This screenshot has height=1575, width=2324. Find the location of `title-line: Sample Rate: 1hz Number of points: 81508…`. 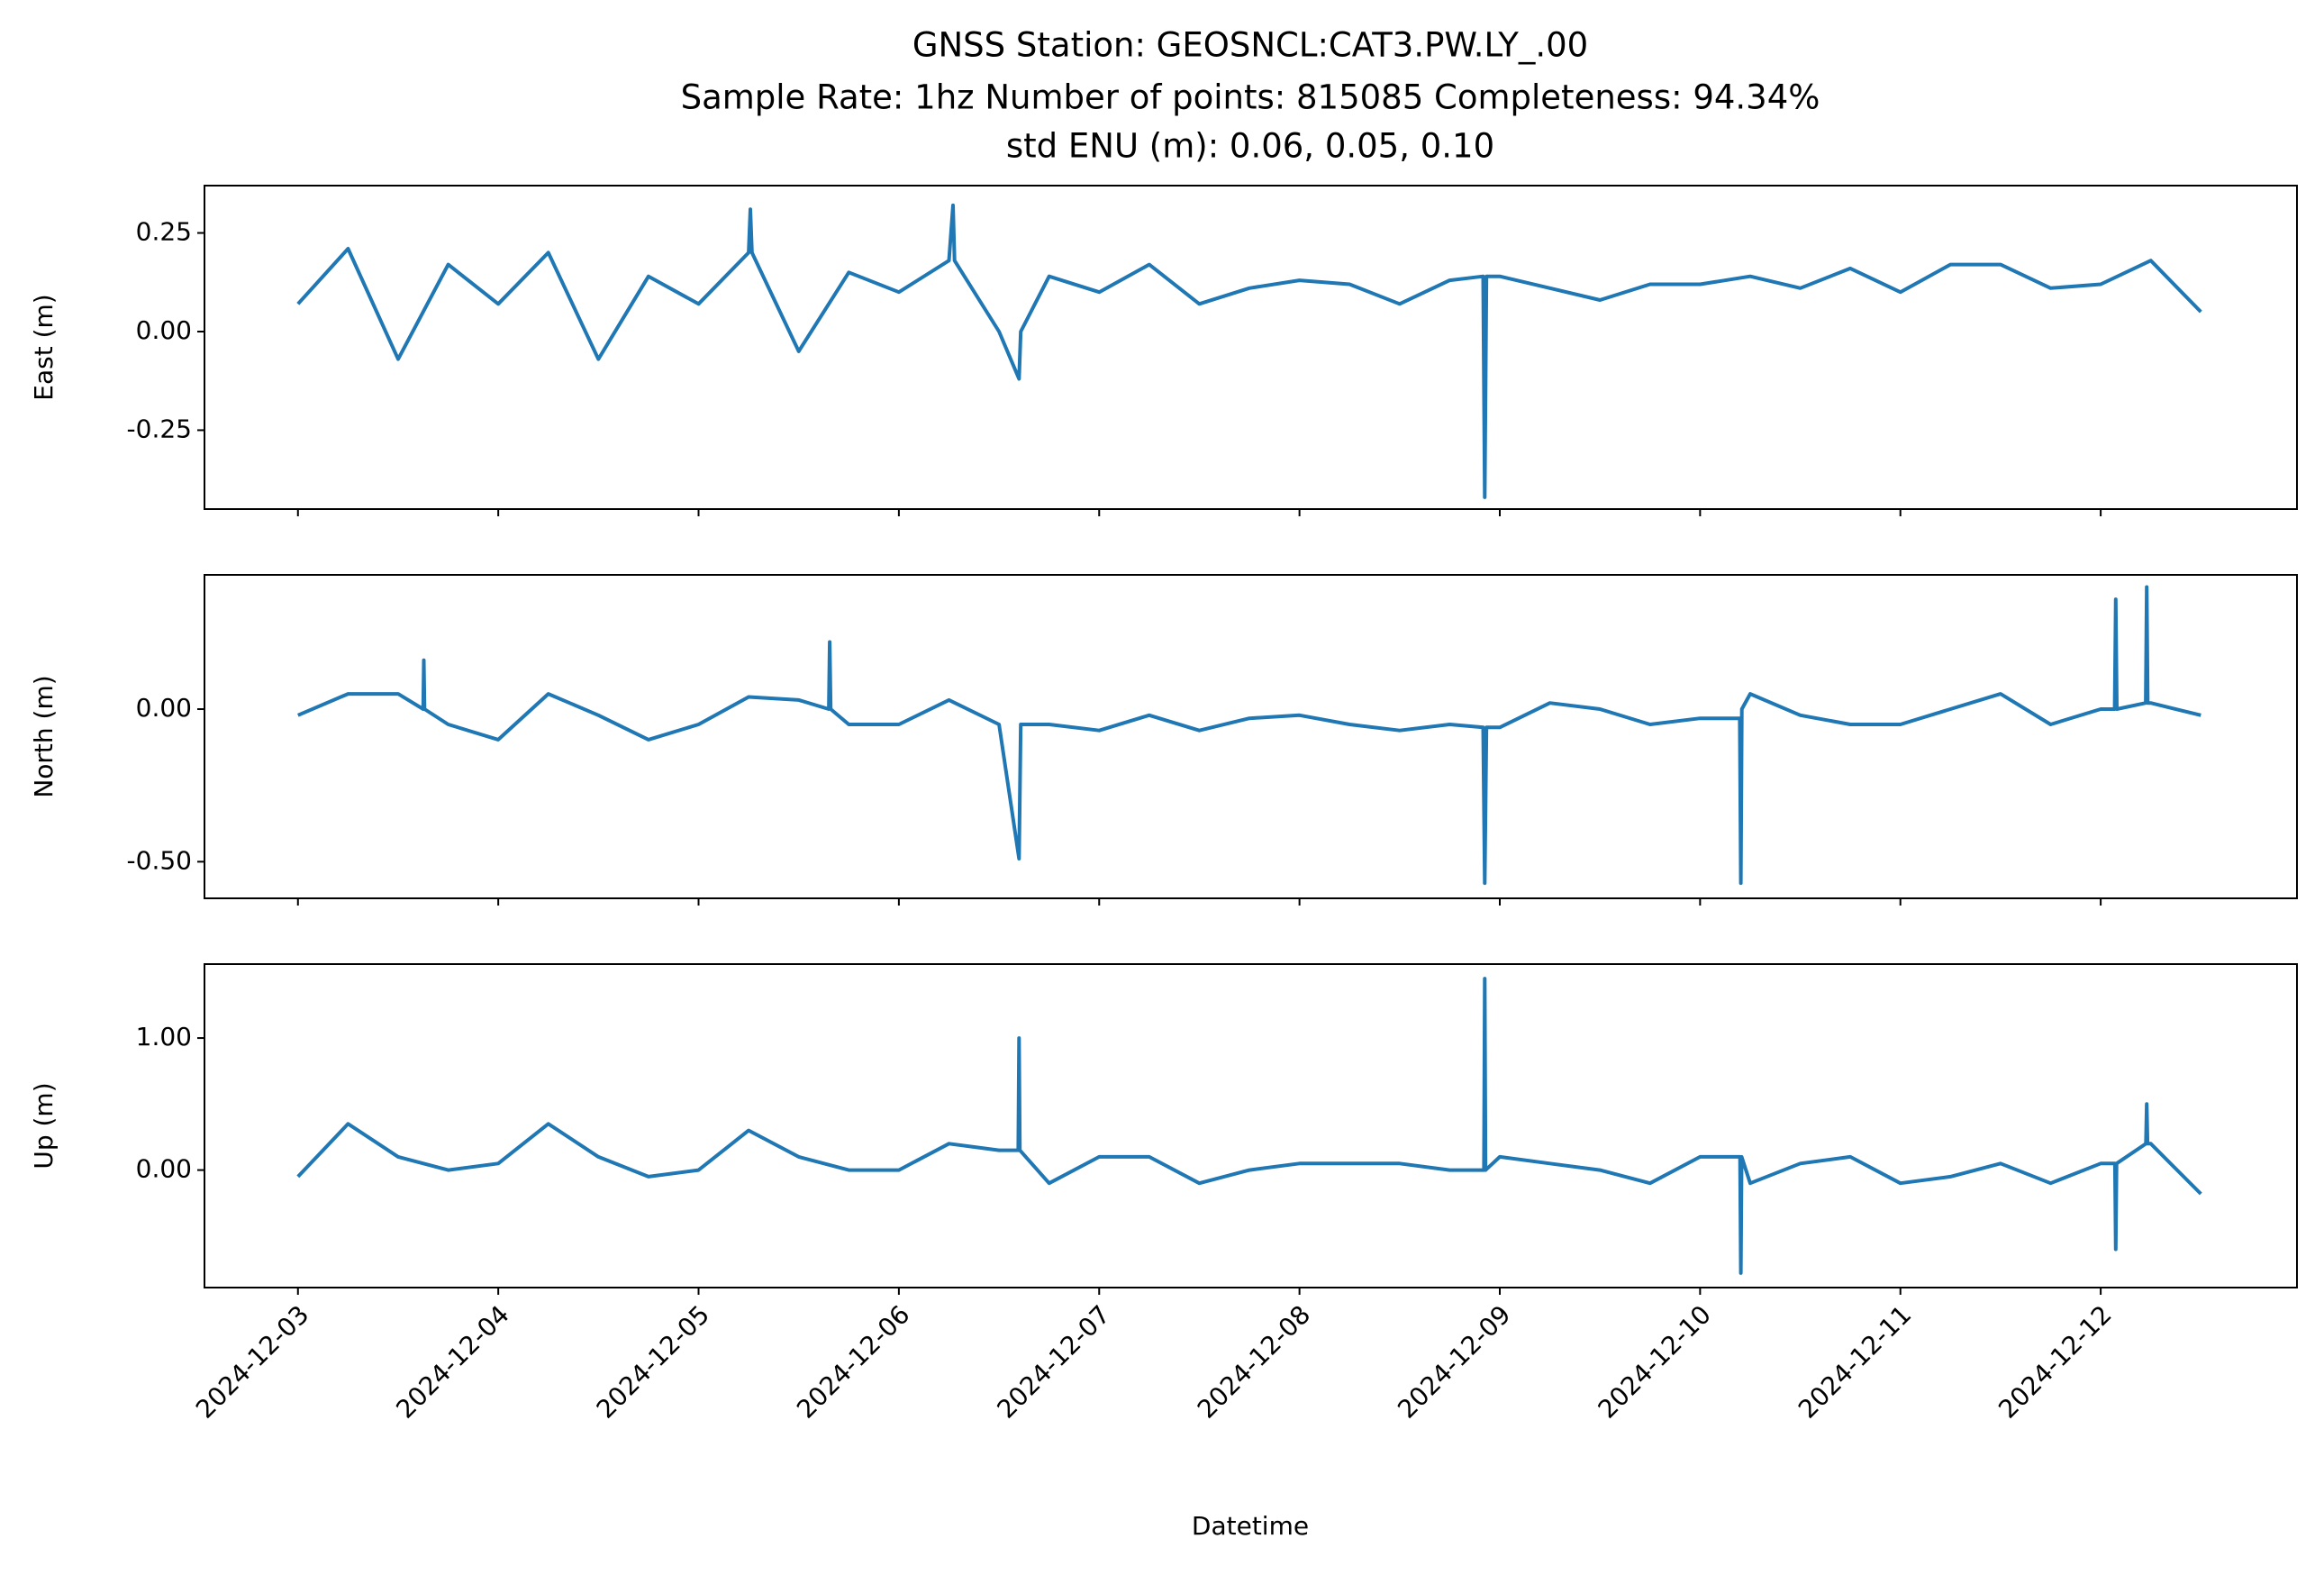

title-line: Sample Rate: 1hz Number of points: 81508… is located at coordinates (1251, 97).